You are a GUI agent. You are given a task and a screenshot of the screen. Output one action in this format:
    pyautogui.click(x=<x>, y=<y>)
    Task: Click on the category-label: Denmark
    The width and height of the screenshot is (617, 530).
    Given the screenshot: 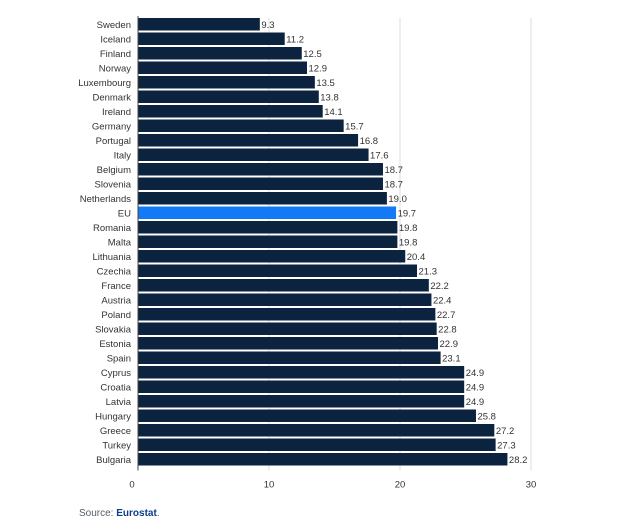 What is the action you would take?
    pyautogui.click(x=111, y=97)
    